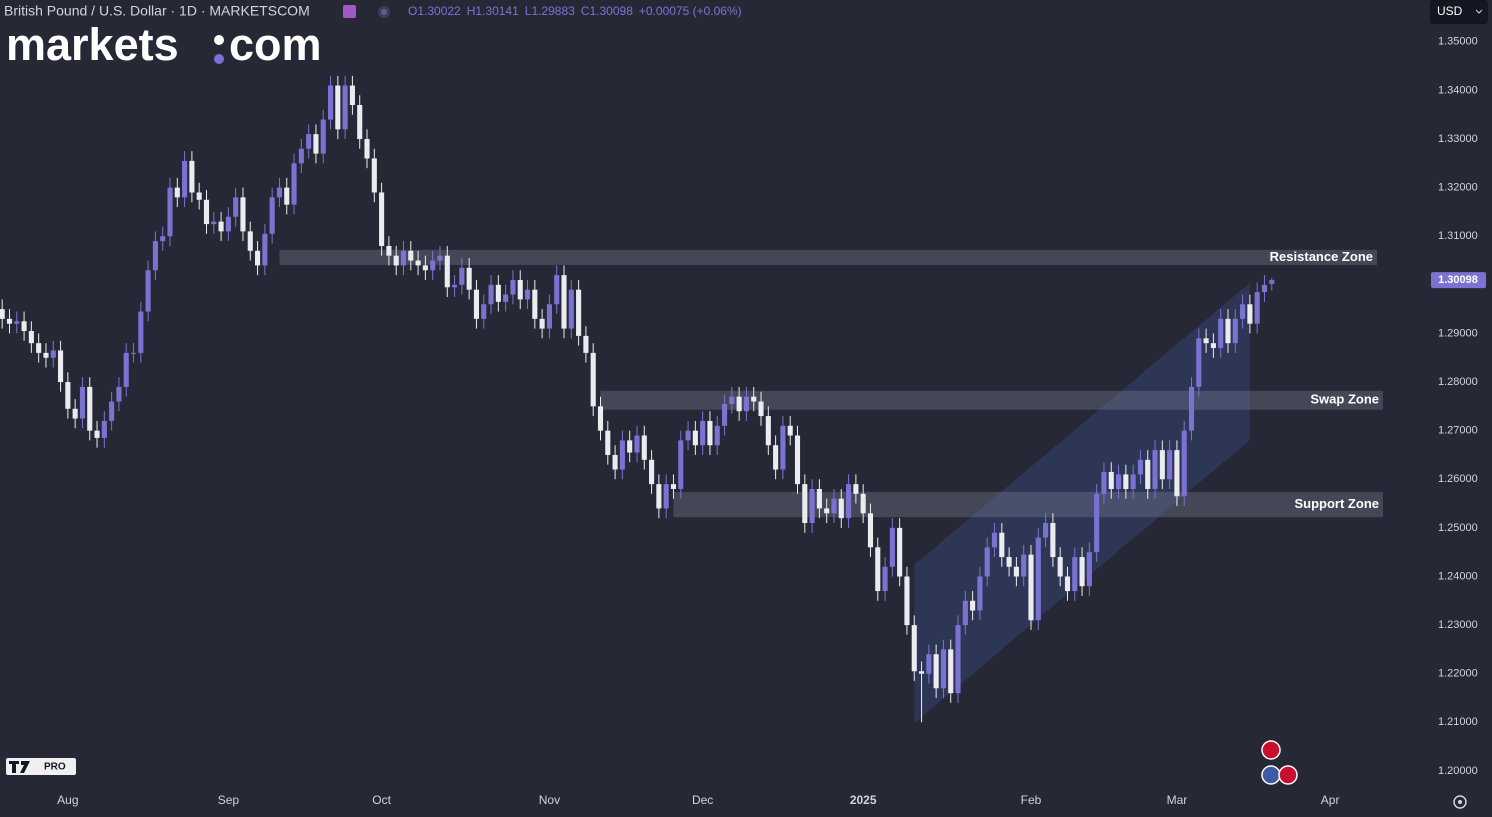 The image size is (1492, 817). I want to click on logo-dot, so click(219, 59).